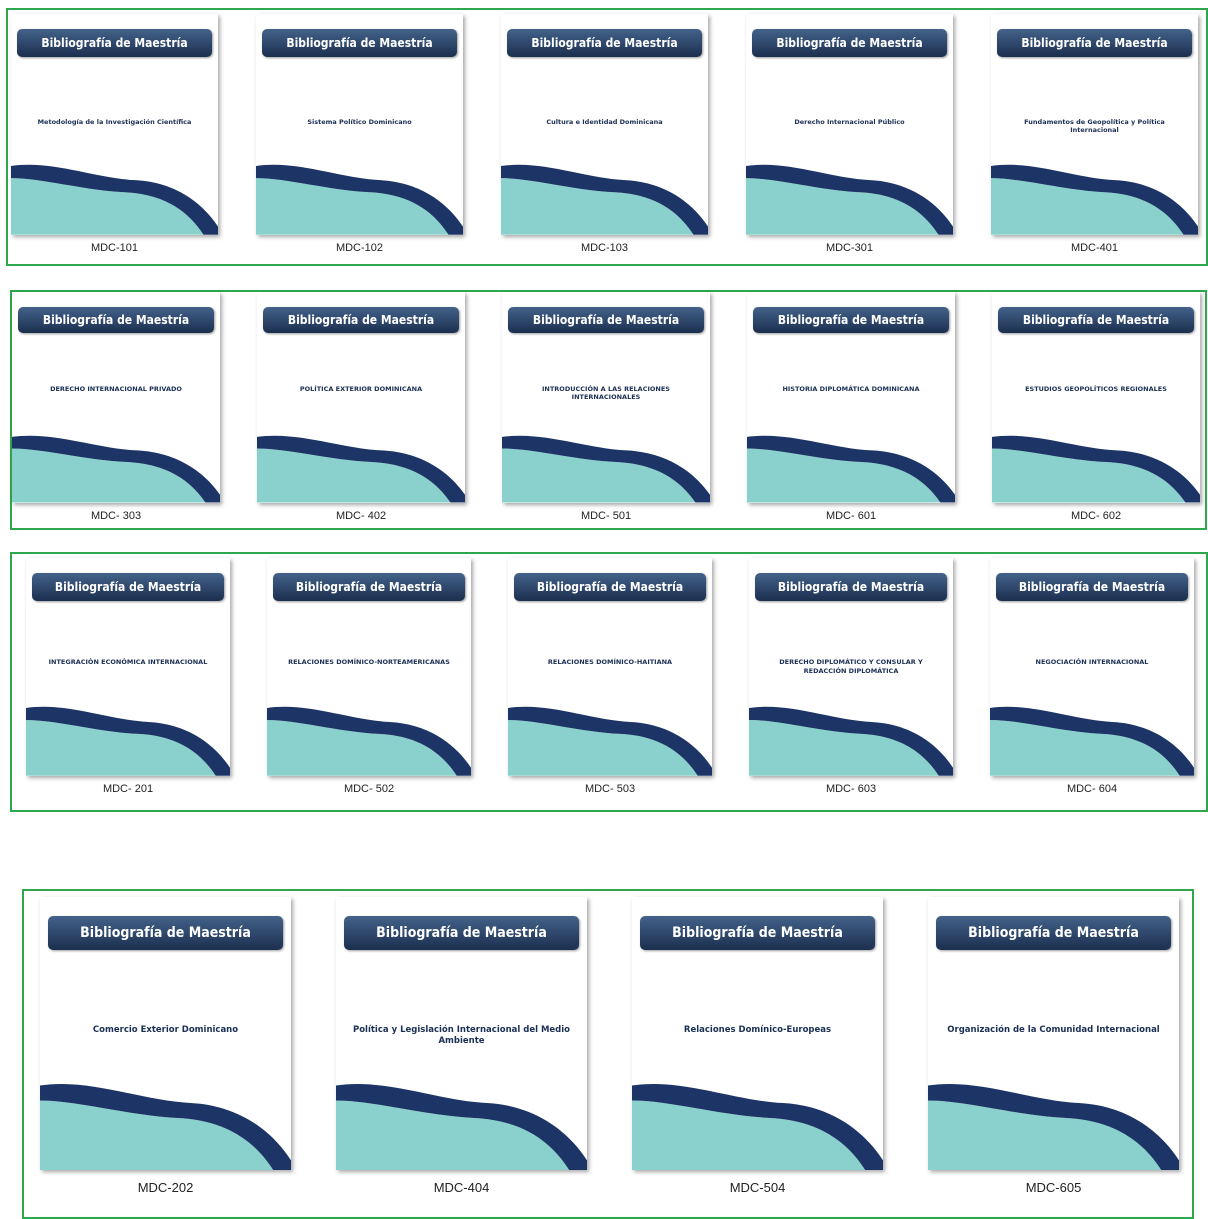 Image resolution: width=1208 pixels, height=1219 pixels. Describe the element at coordinates (369, 789) in the screenshot. I see `course-code: MDC- 502` at that location.